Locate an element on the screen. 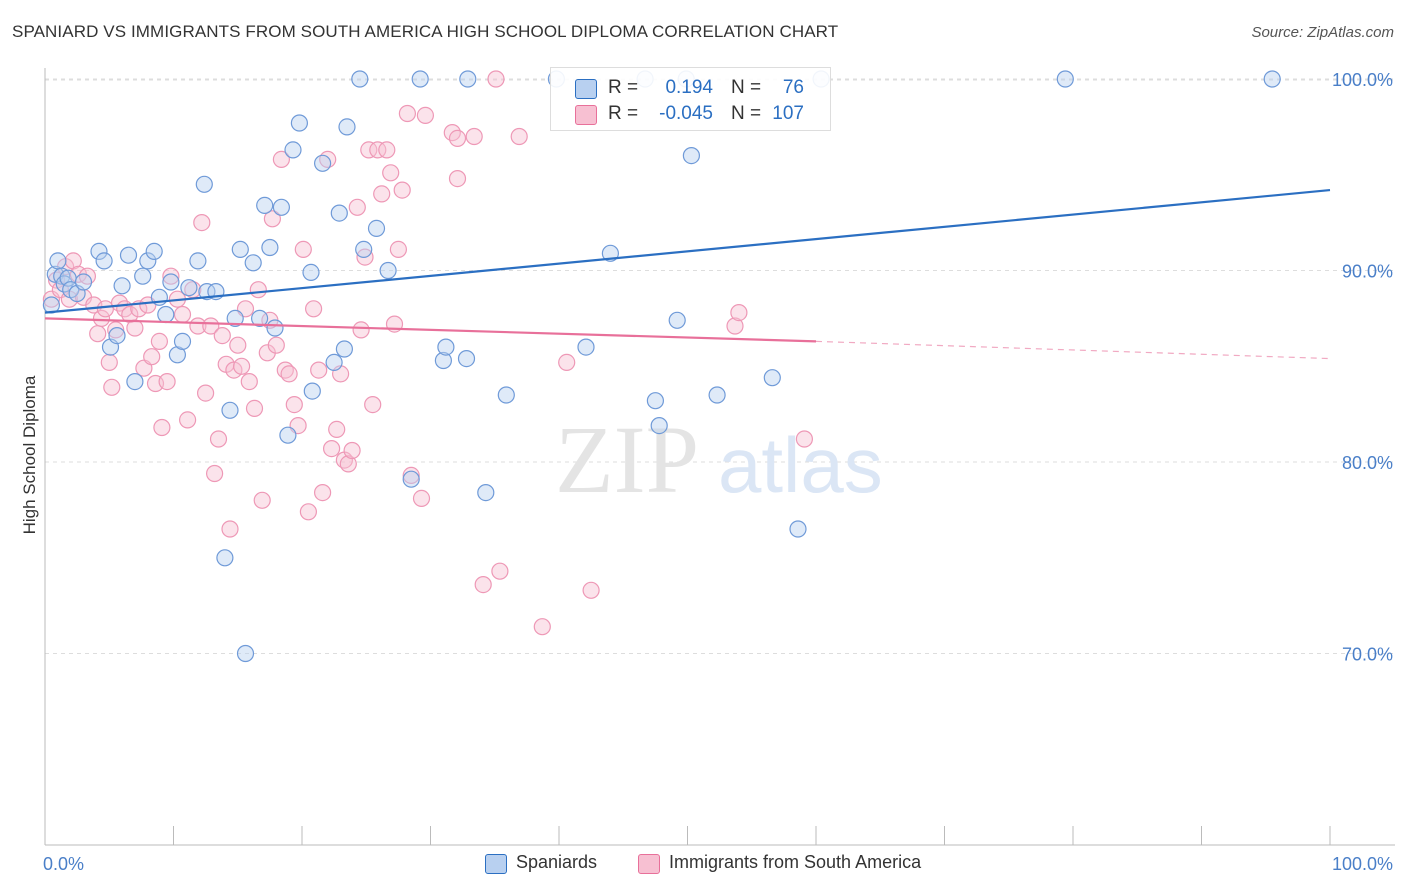  x-tick-label: 100.0% is located at coordinates (1362, 864).